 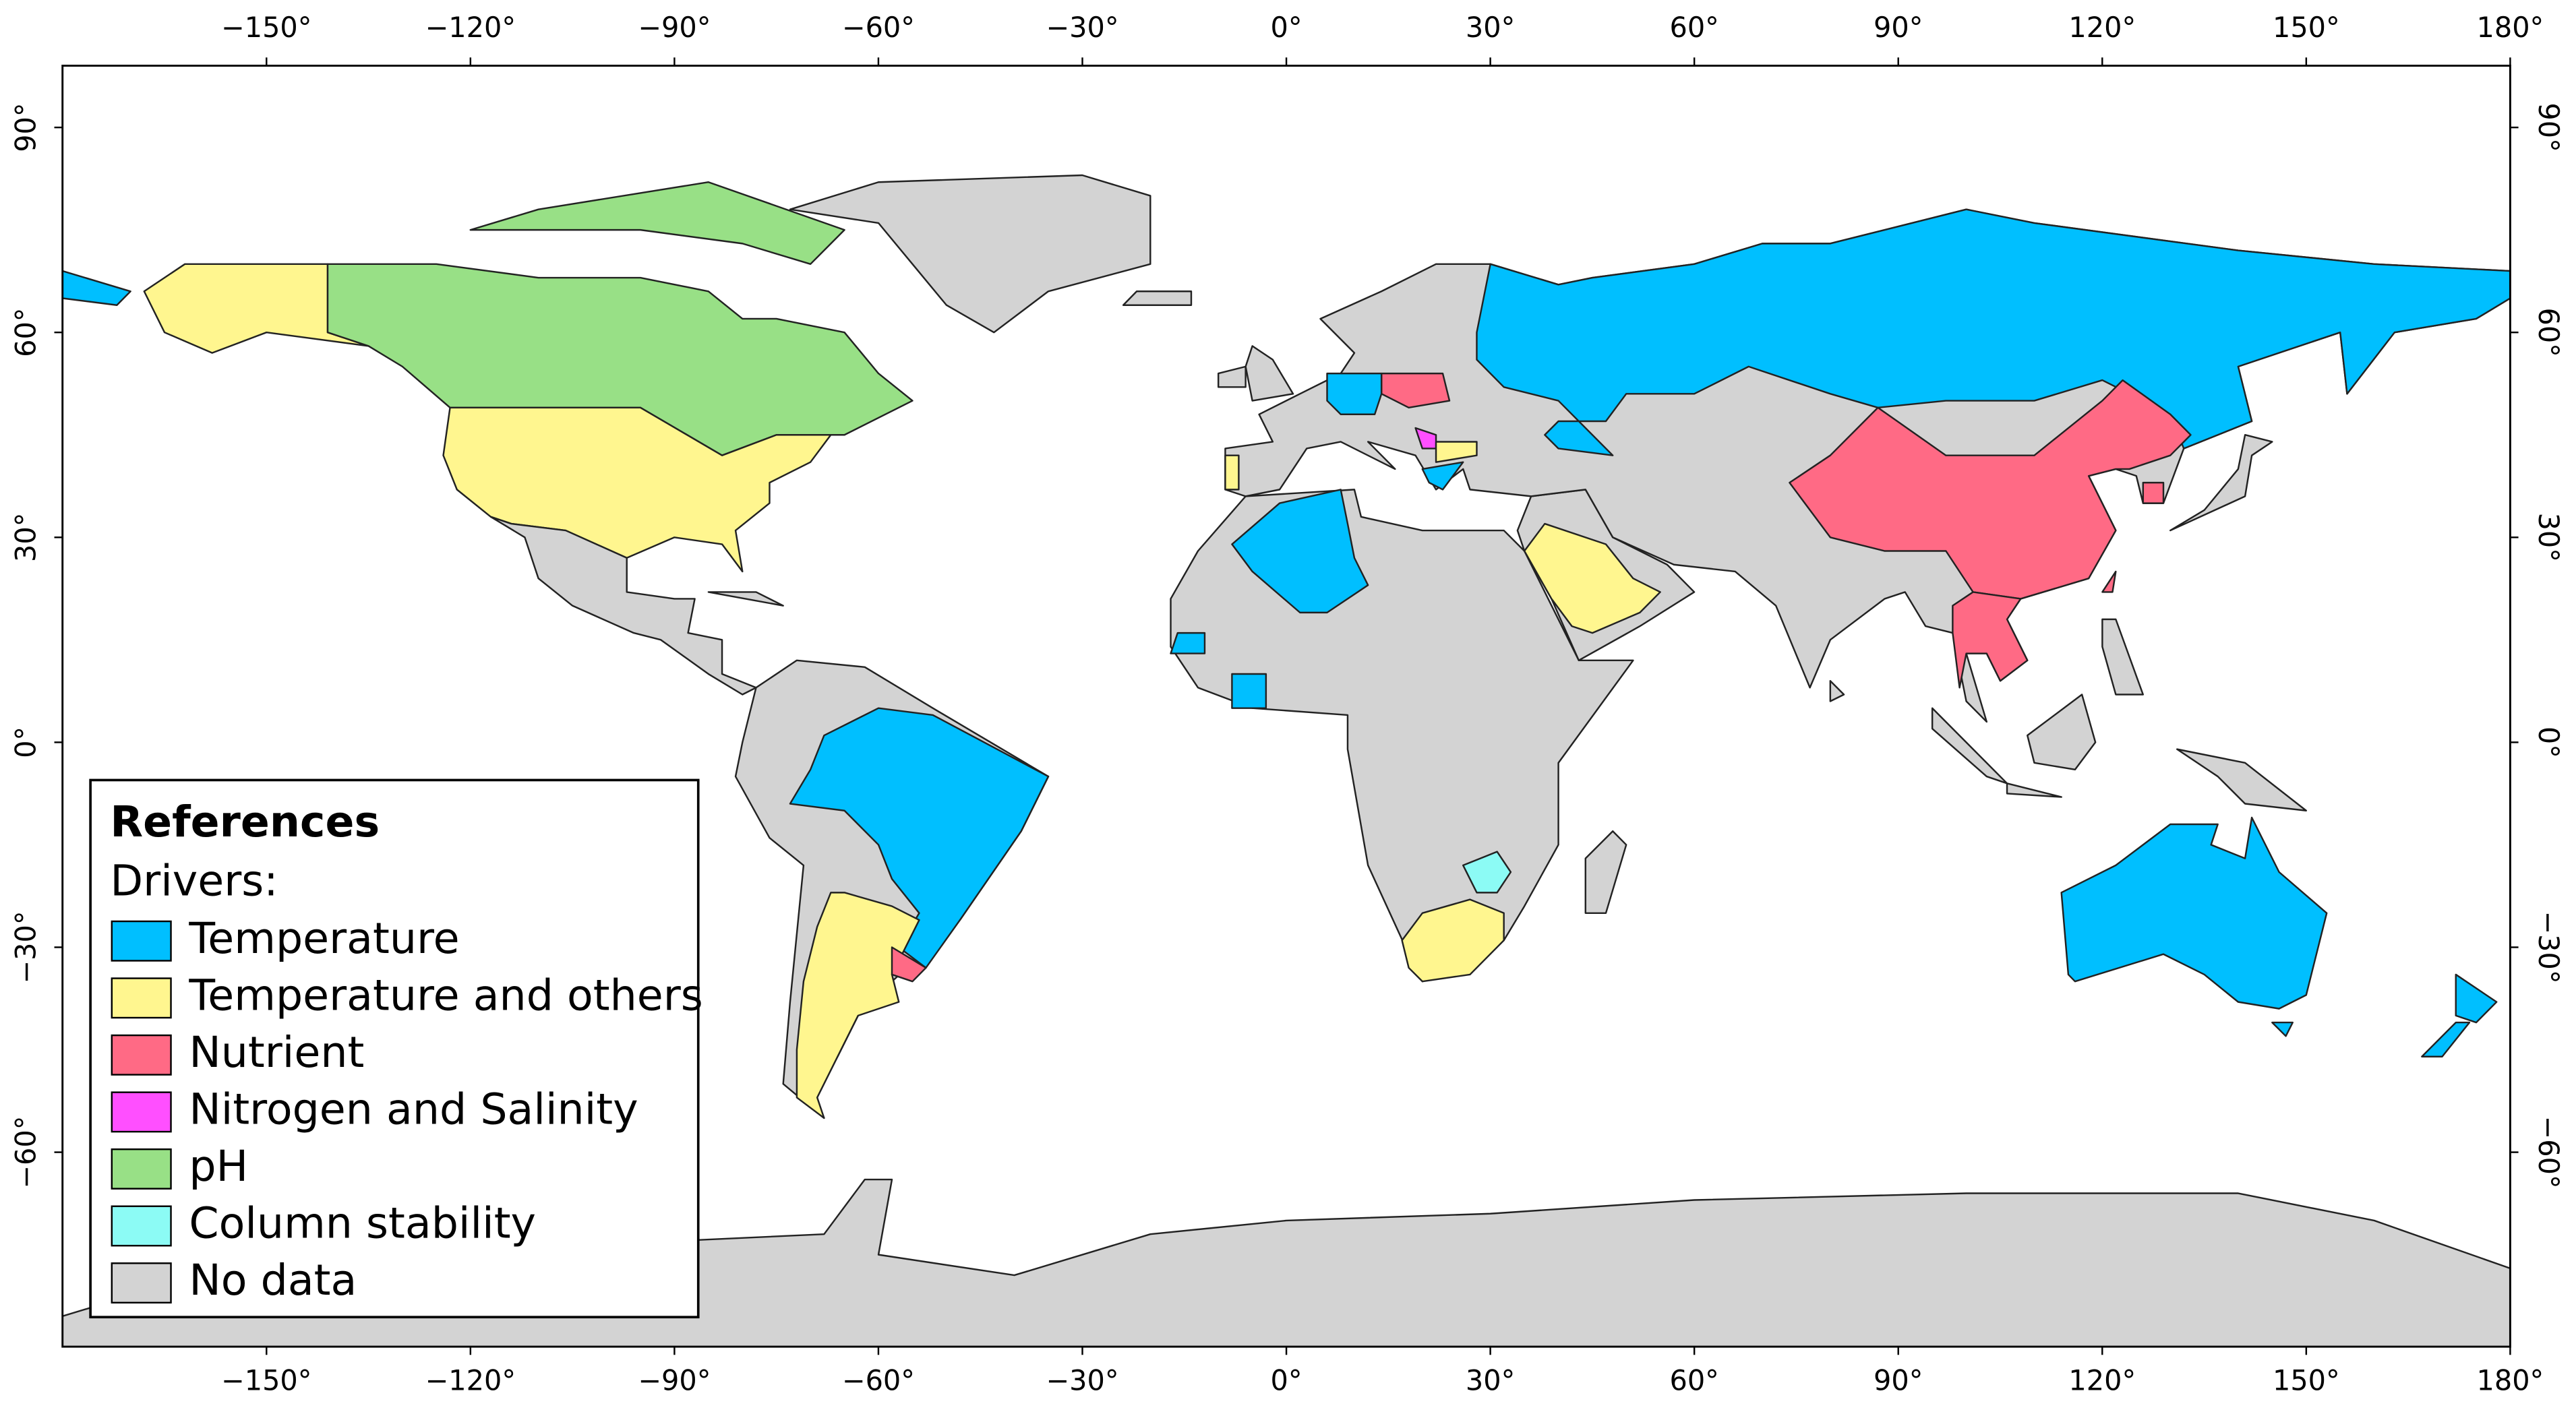 I want to click on lon-label-top: 90°, so click(x=1898, y=27).